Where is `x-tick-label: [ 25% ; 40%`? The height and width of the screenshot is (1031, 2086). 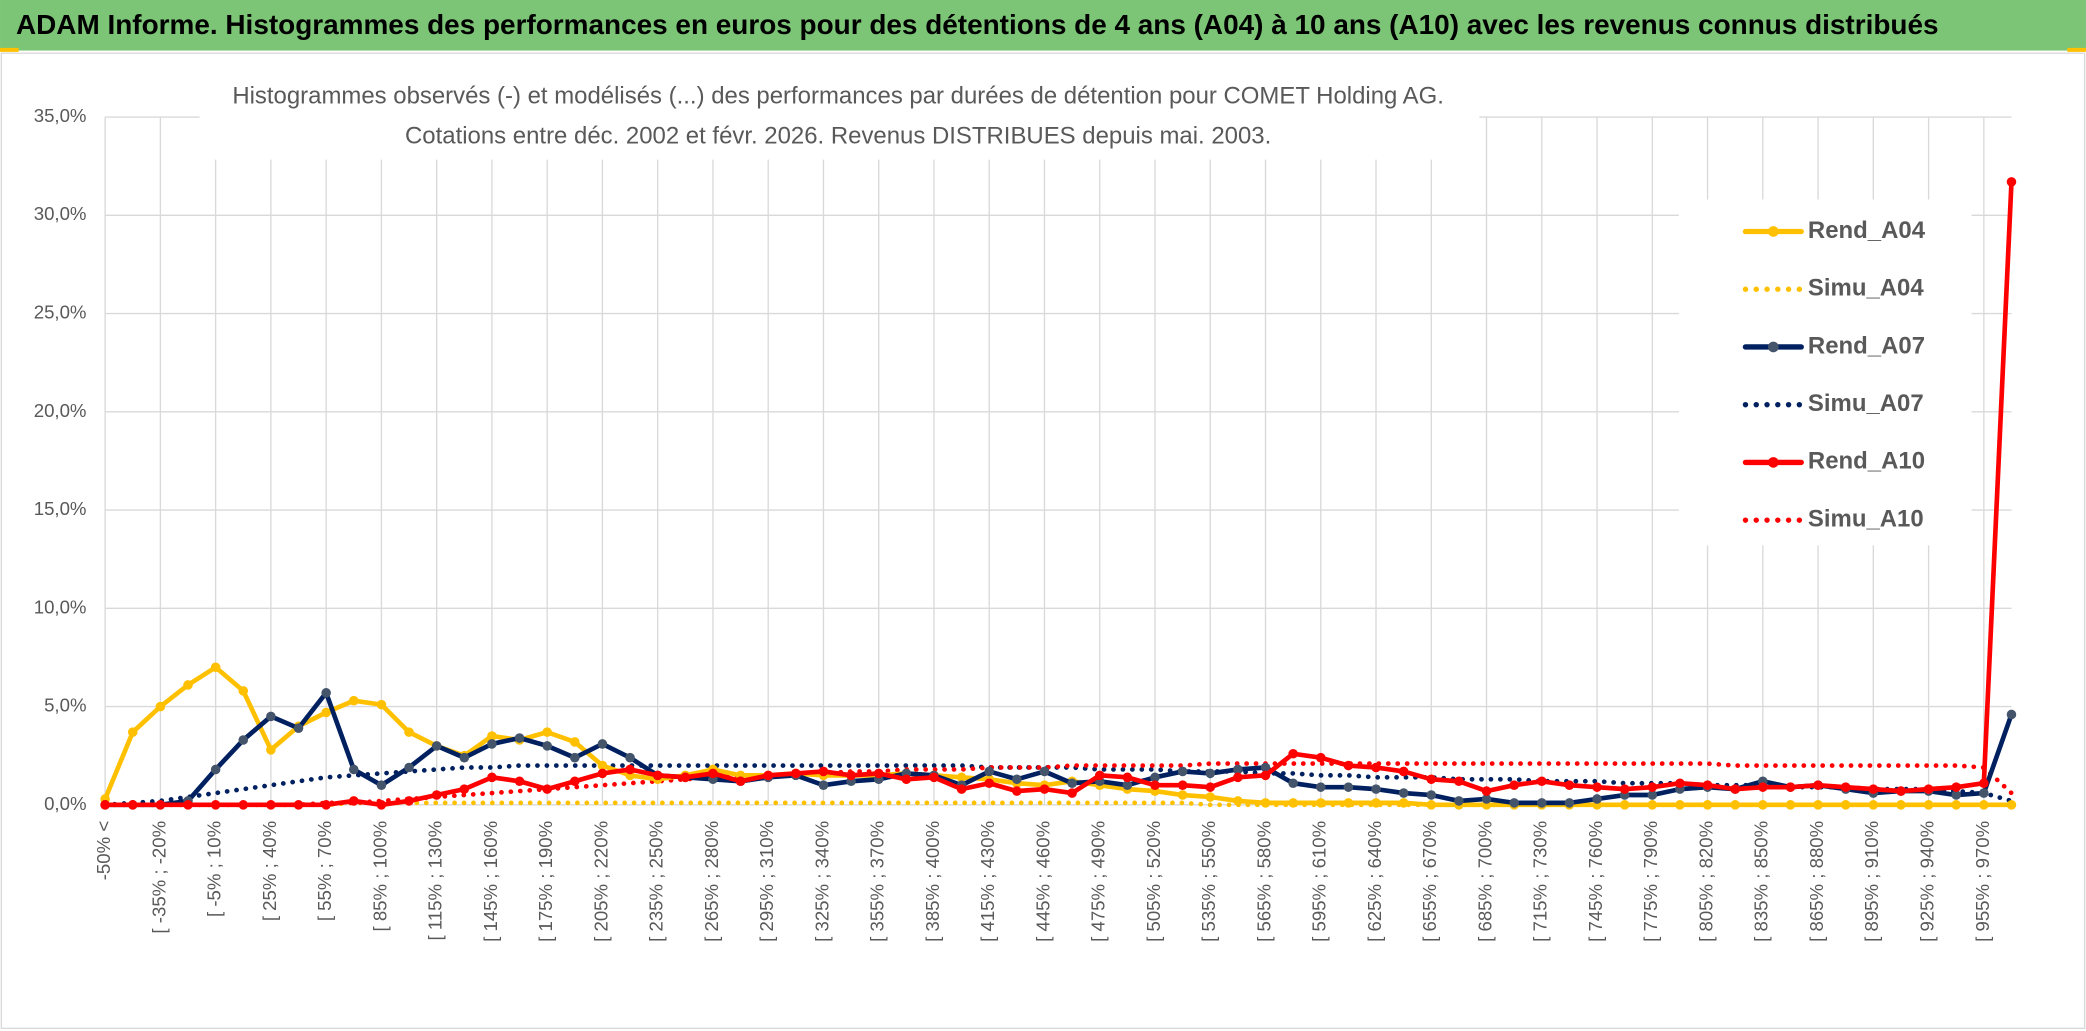
x-tick-label: [ 25% ; 40% is located at coordinates (269, 871).